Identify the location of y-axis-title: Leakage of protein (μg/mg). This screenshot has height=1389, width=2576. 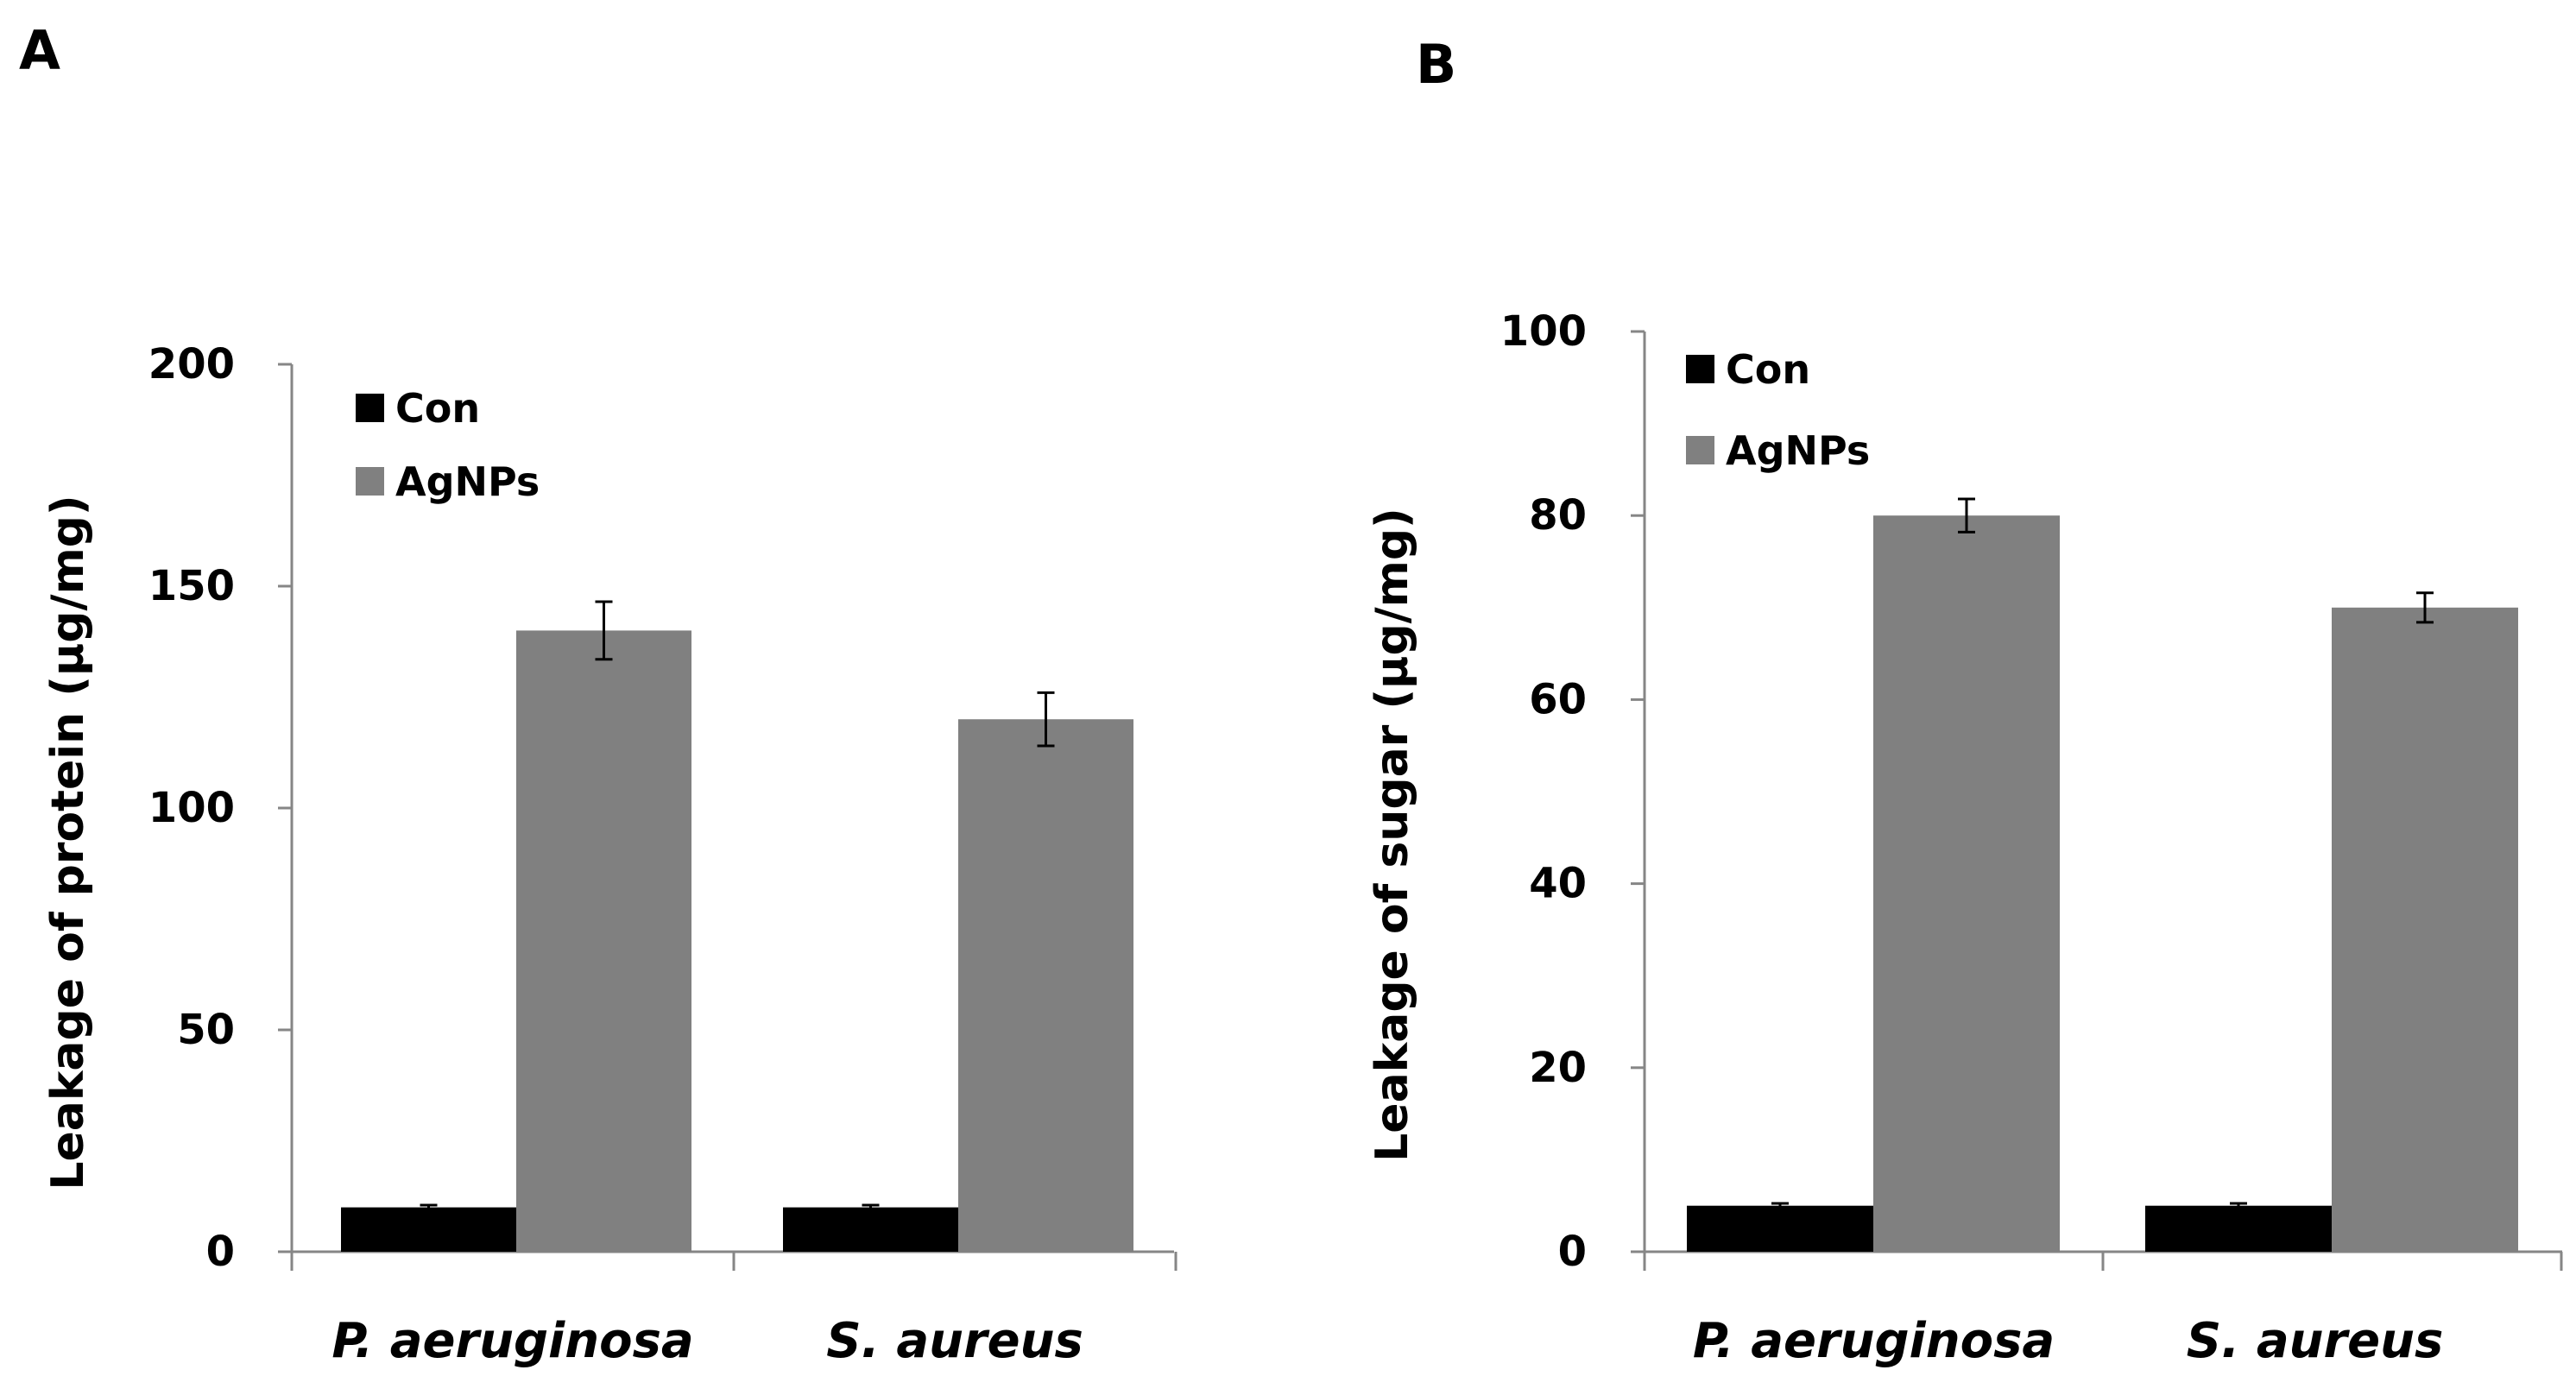
(68, 842).